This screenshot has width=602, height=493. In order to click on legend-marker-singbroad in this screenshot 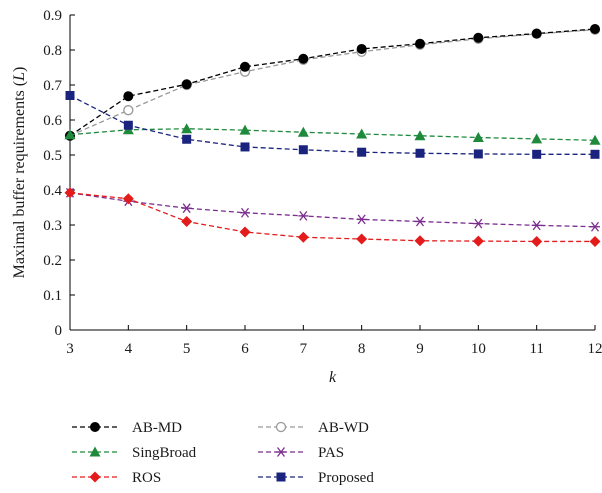, I will do `click(95, 451)`.